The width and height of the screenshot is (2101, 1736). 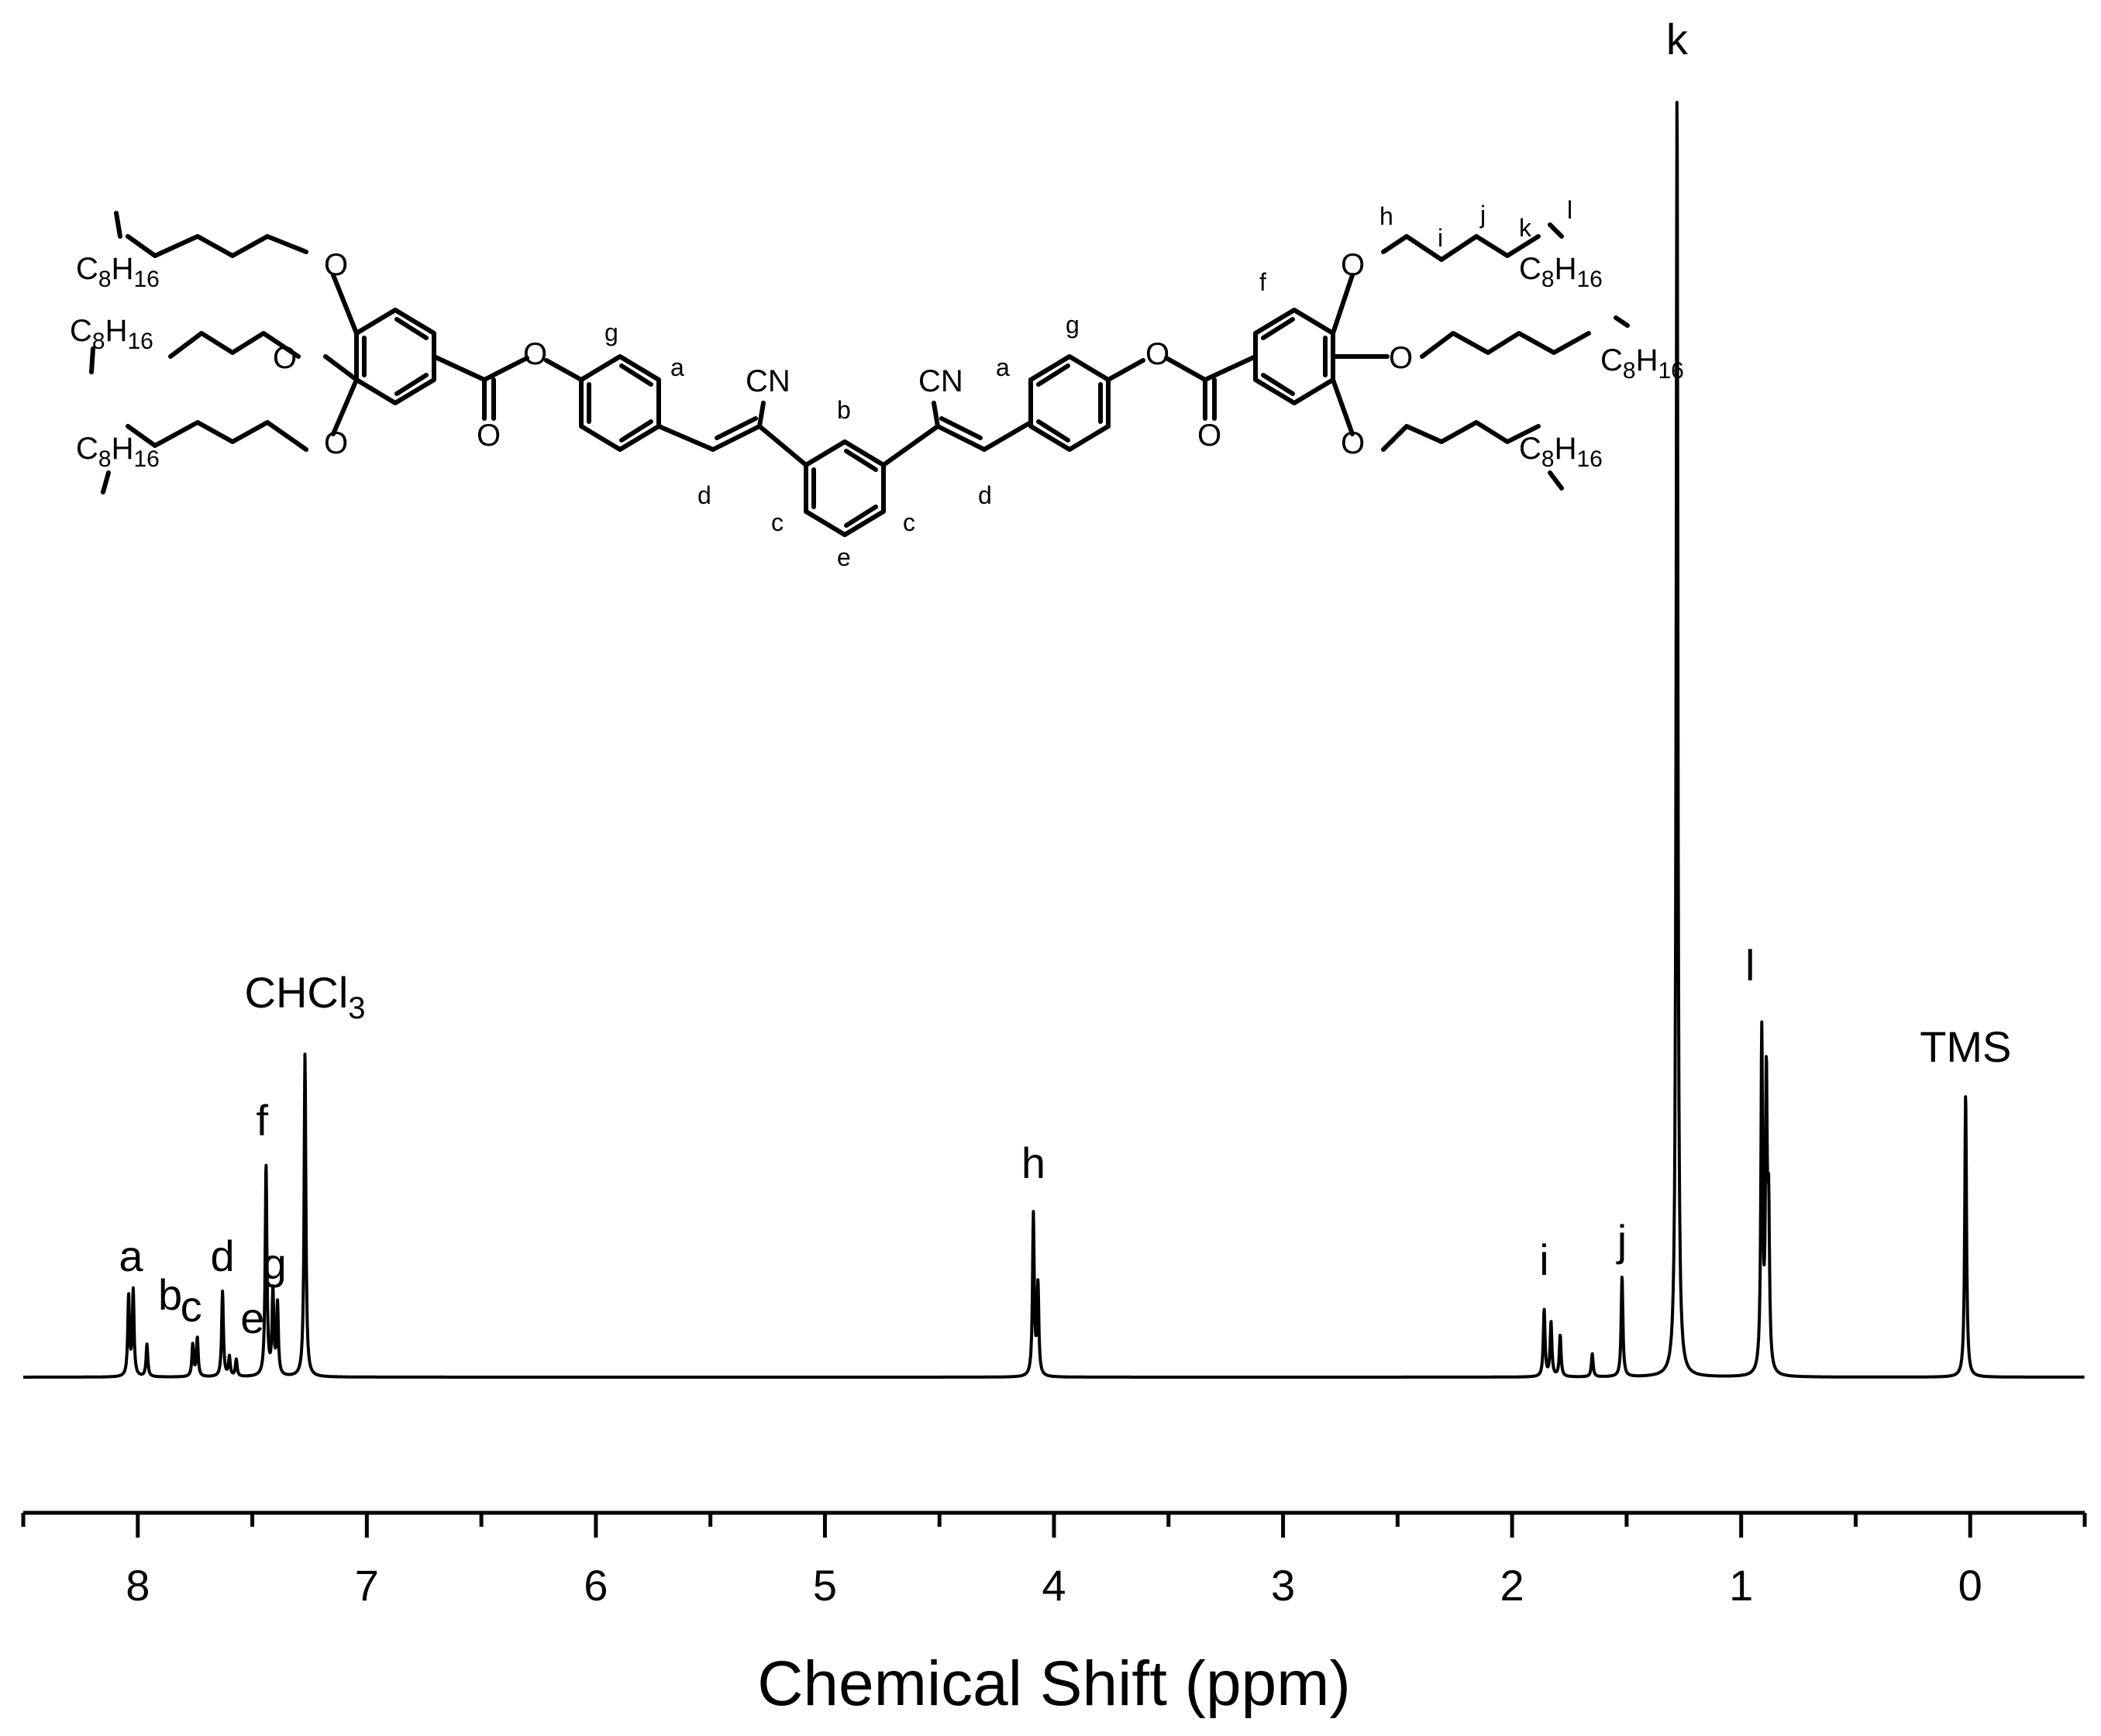 I want to click on oxygen-6: O, so click(x=1157, y=354).